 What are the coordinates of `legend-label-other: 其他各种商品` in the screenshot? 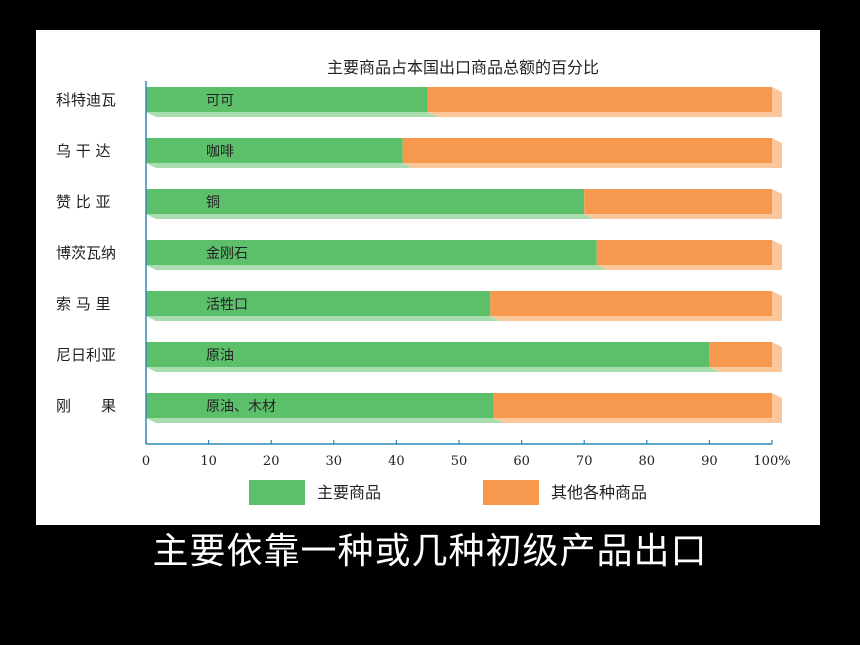 It's located at (599, 492).